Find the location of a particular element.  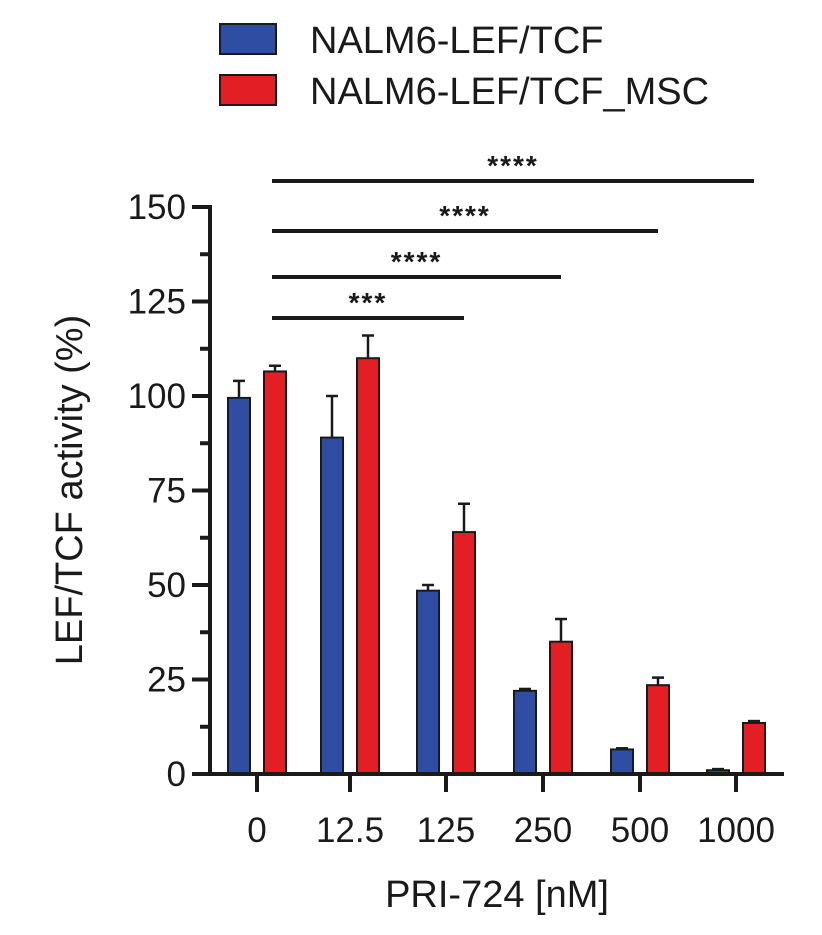

legend-label: NALM6-LEF/TCF is located at coordinates (456, 41).